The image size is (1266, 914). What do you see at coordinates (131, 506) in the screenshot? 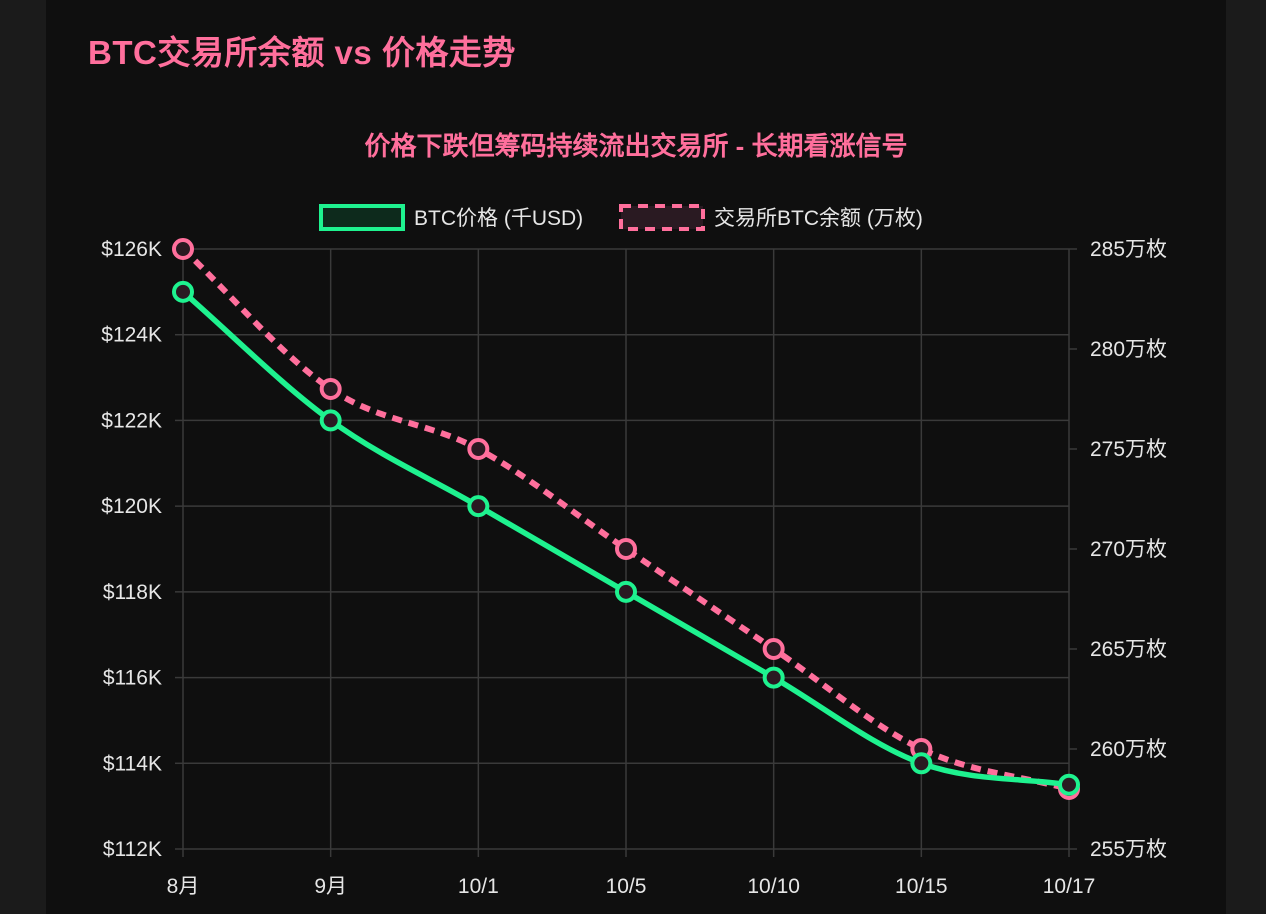
I see `y-left-tick-label: $120K` at bounding box center [131, 506].